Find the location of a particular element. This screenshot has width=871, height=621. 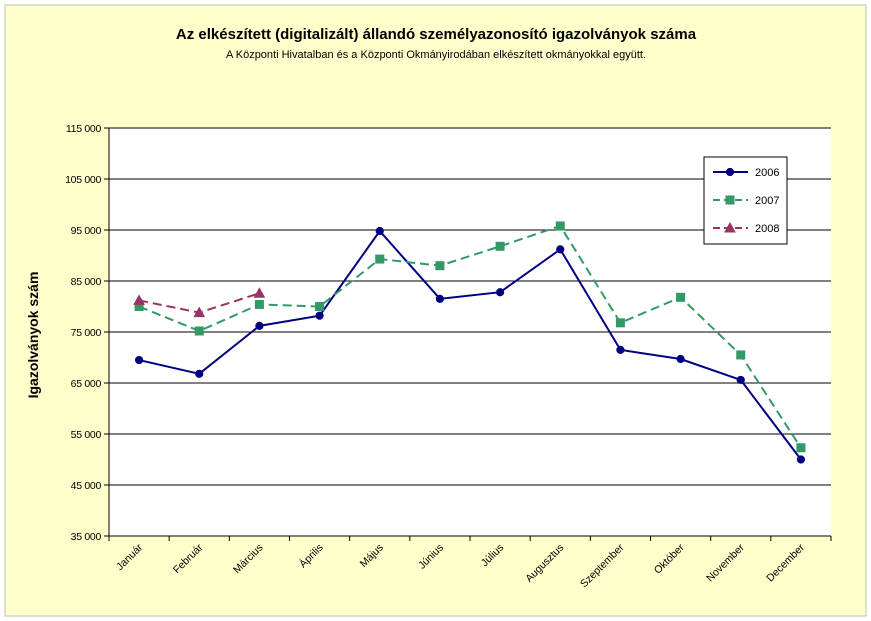

y-tick-label: 75 000 is located at coordinates (86, 333).